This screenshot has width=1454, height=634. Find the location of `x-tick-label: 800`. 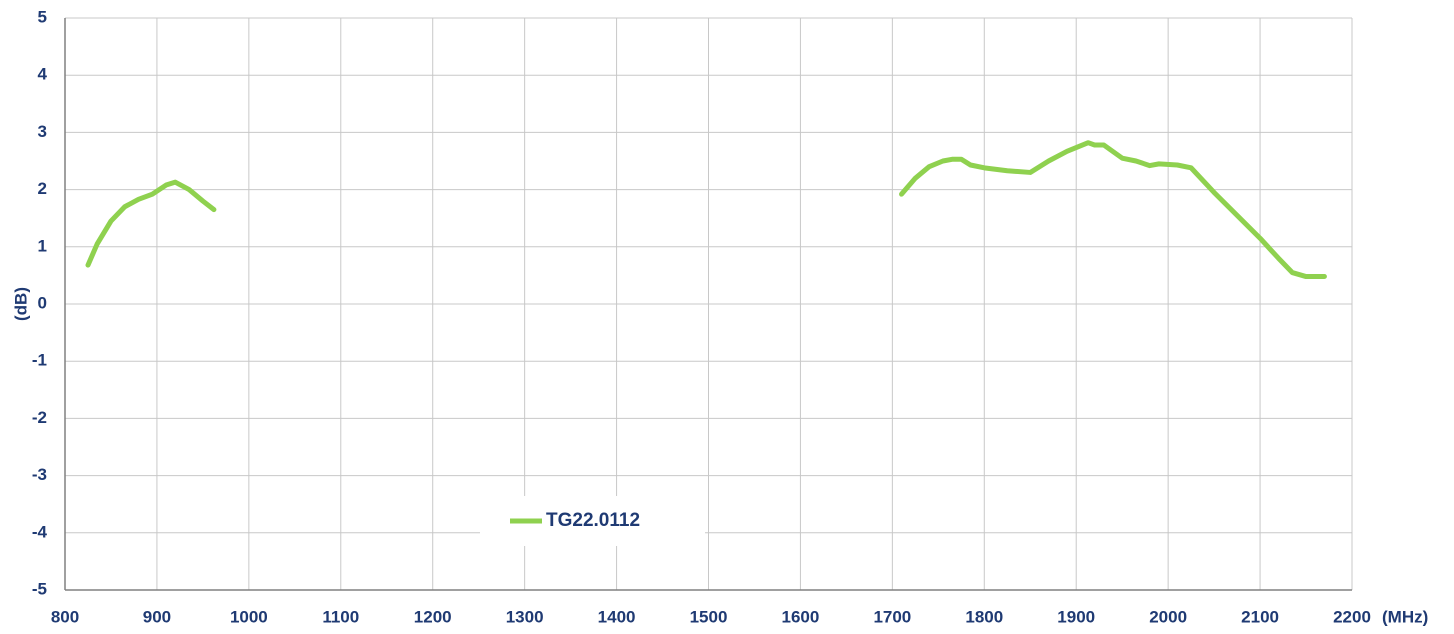

x-tick-label: 800 is located at coordinates (65, 616).